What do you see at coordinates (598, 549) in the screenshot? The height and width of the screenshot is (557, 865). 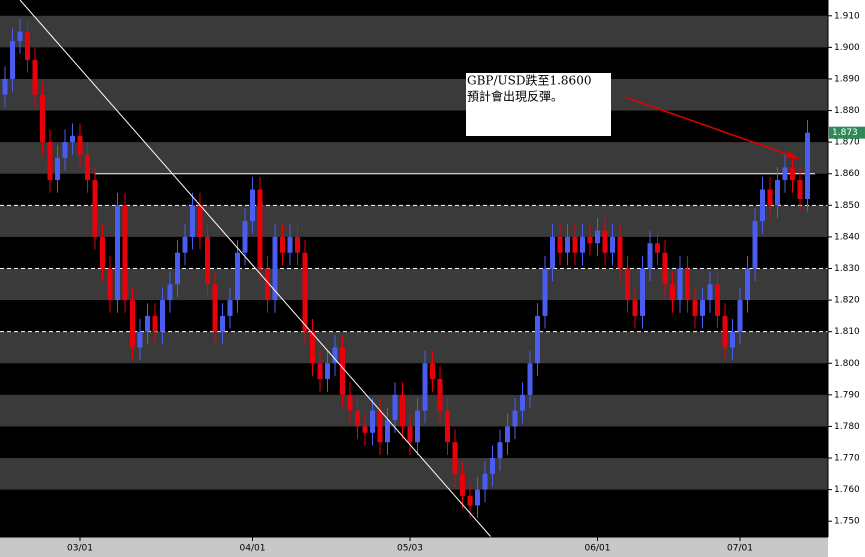 I see `x-tick-label: 06/01` at bounding box center [598, 549].